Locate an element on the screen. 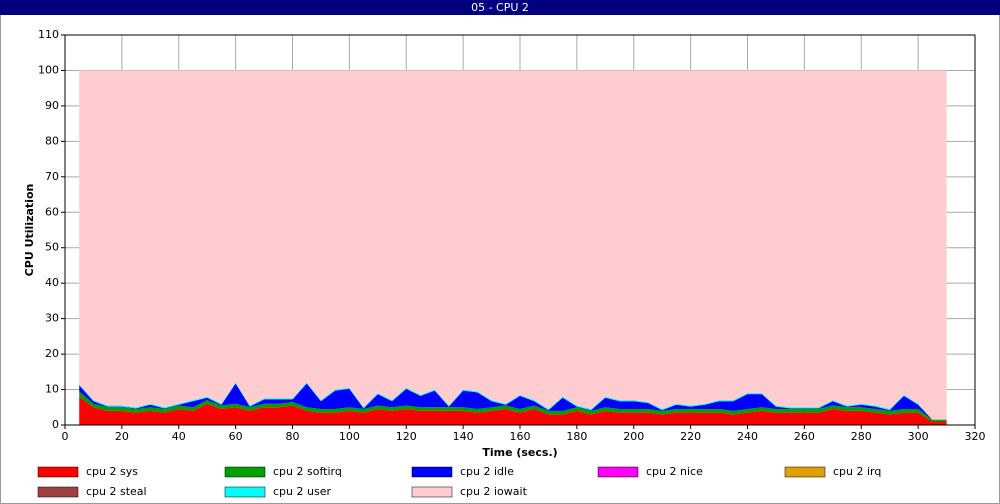  legend-label: cpu 2 softirq is located at coordinates (307, 471).